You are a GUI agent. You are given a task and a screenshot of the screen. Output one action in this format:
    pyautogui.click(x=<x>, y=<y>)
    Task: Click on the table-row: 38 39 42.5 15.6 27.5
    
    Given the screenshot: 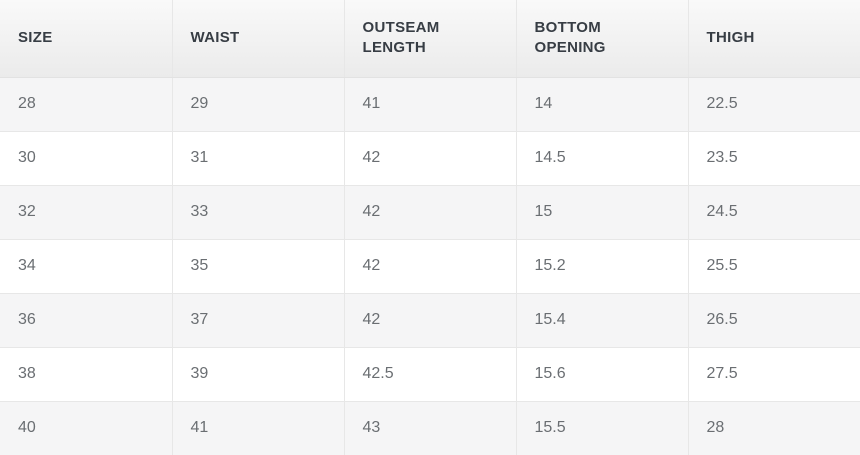 What is the action you would take?
    pyautogui.click(x=430, y=374)
    